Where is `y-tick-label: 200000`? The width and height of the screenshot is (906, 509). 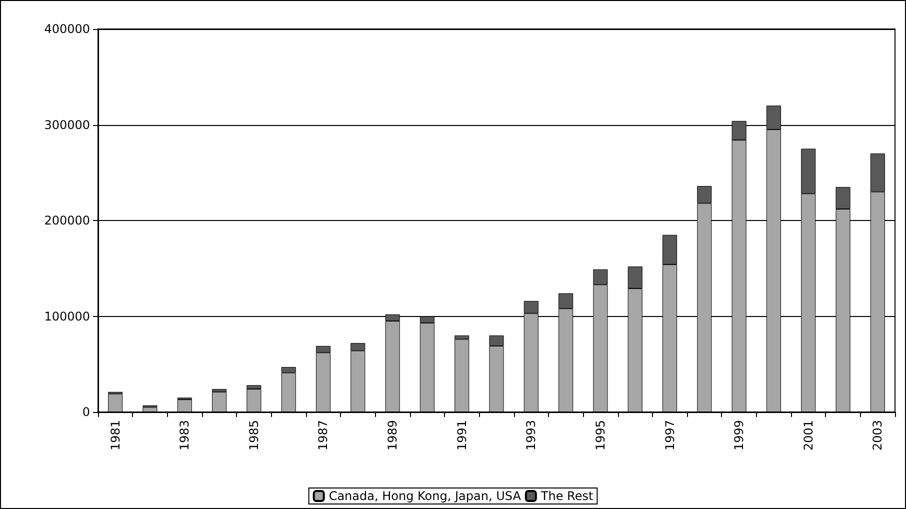
y-tick-label: 200000 is located at coordinates (67, 221).